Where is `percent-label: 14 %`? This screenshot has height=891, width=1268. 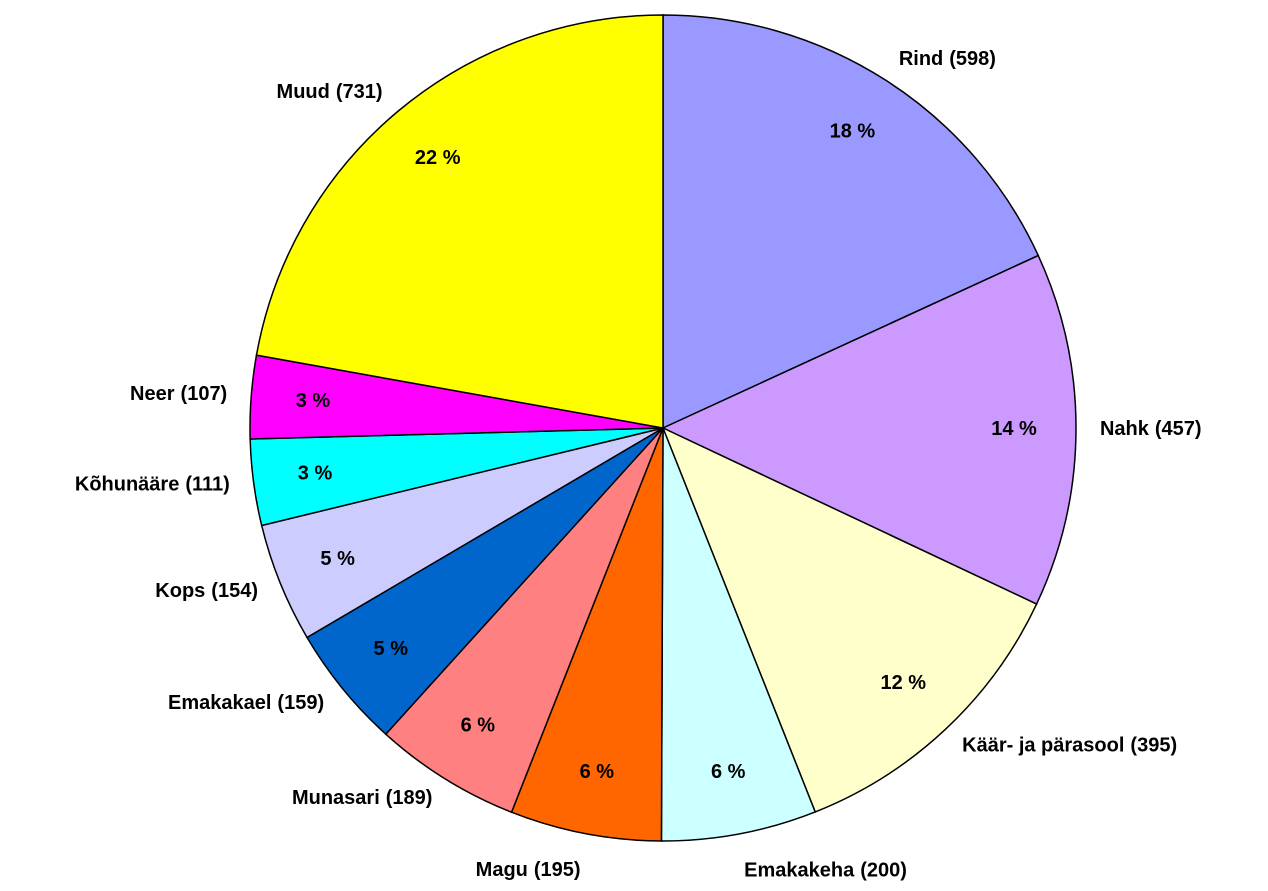
percent-label: 14 % is located at coordinates (1014, 429).